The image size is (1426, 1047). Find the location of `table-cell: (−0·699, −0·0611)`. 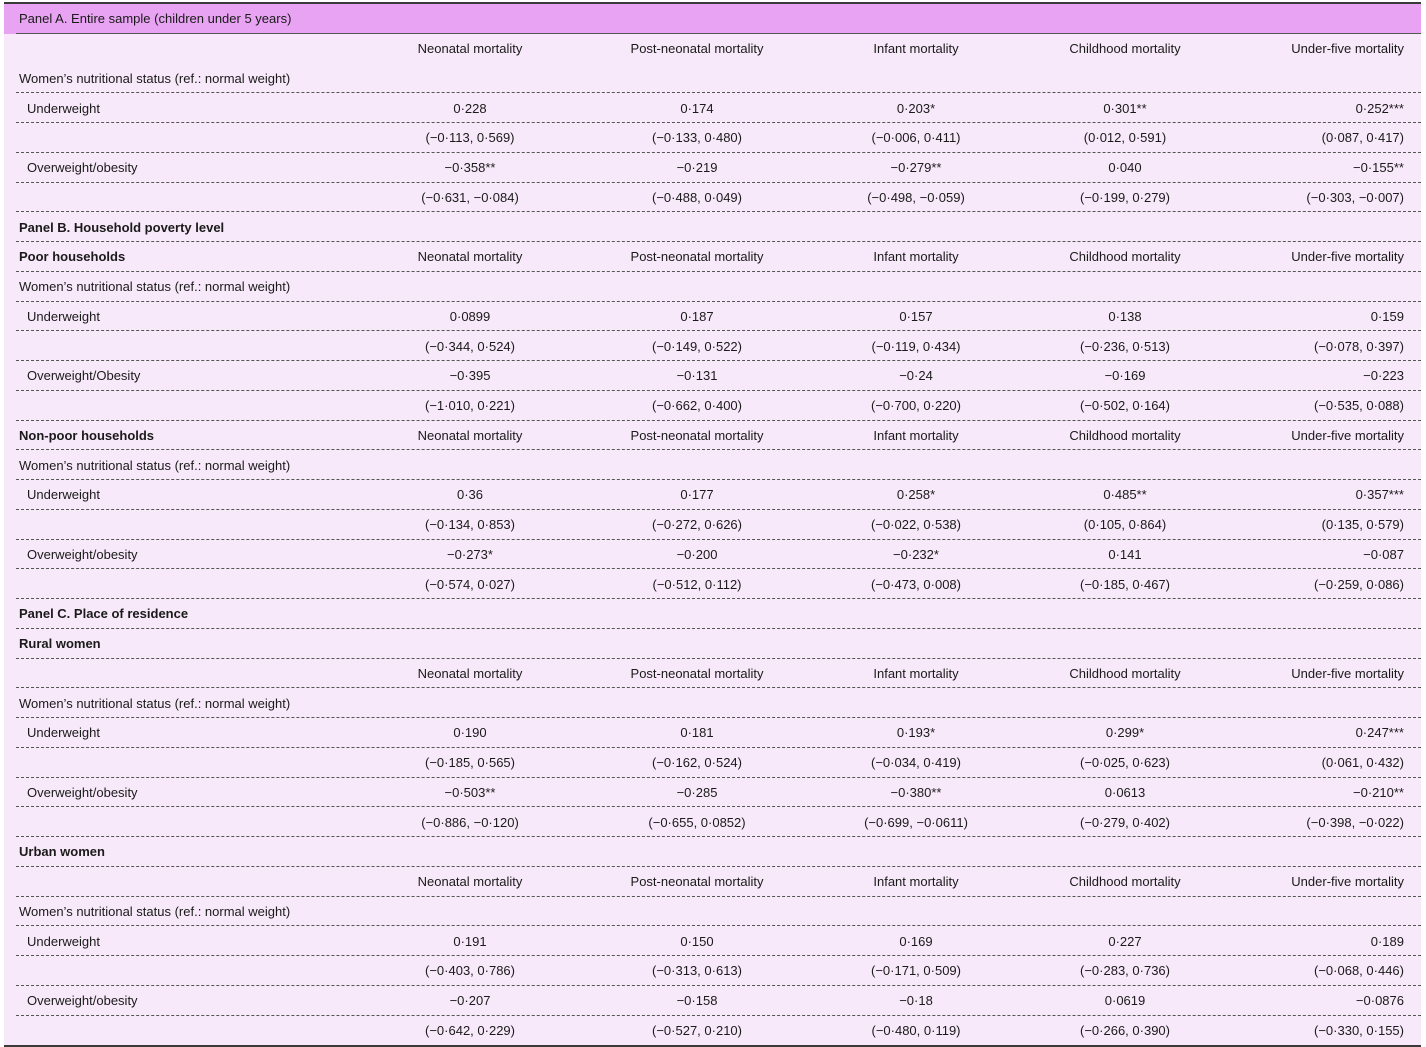

table-cell: (−0·699, −0·0611) is located at coordinates (916, 822).